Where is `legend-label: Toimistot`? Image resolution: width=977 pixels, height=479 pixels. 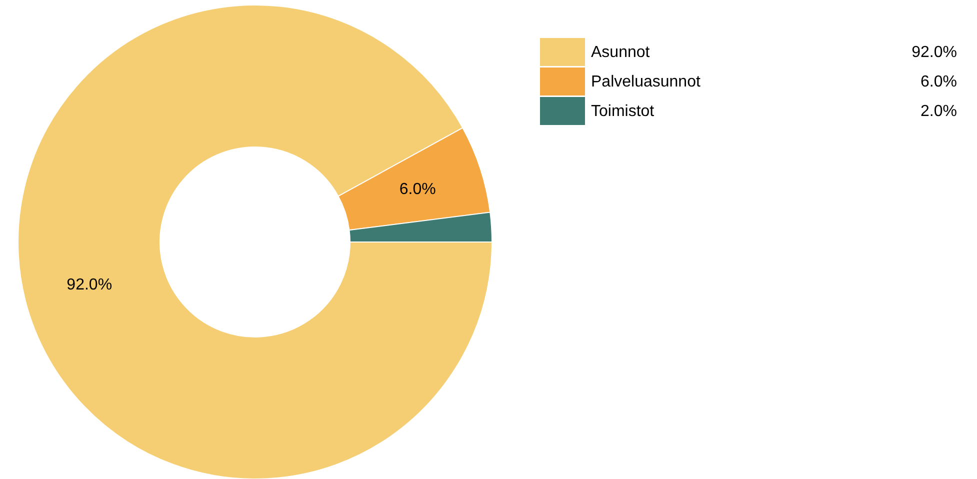 legend-label: Toimistot is located at coordinates (623, 111).